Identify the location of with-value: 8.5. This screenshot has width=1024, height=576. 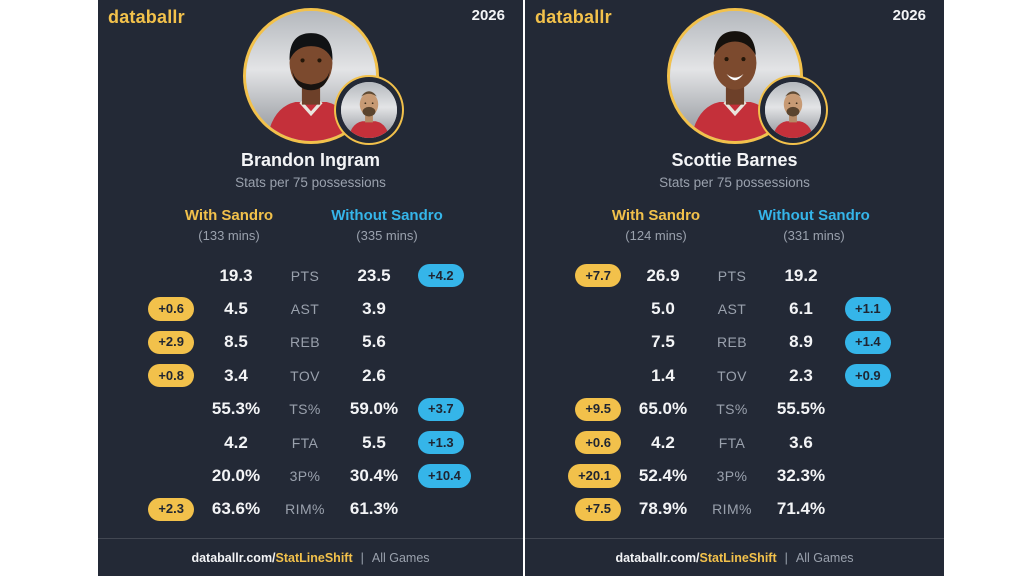
(236, 342).